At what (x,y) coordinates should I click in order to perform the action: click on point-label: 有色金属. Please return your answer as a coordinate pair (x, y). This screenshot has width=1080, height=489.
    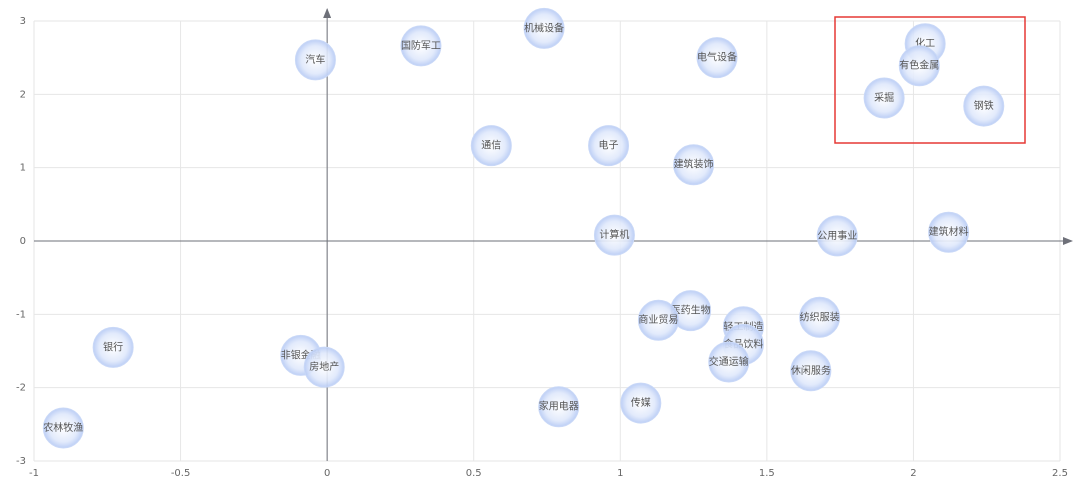
    Looking at the image, I should click on (919, 65).